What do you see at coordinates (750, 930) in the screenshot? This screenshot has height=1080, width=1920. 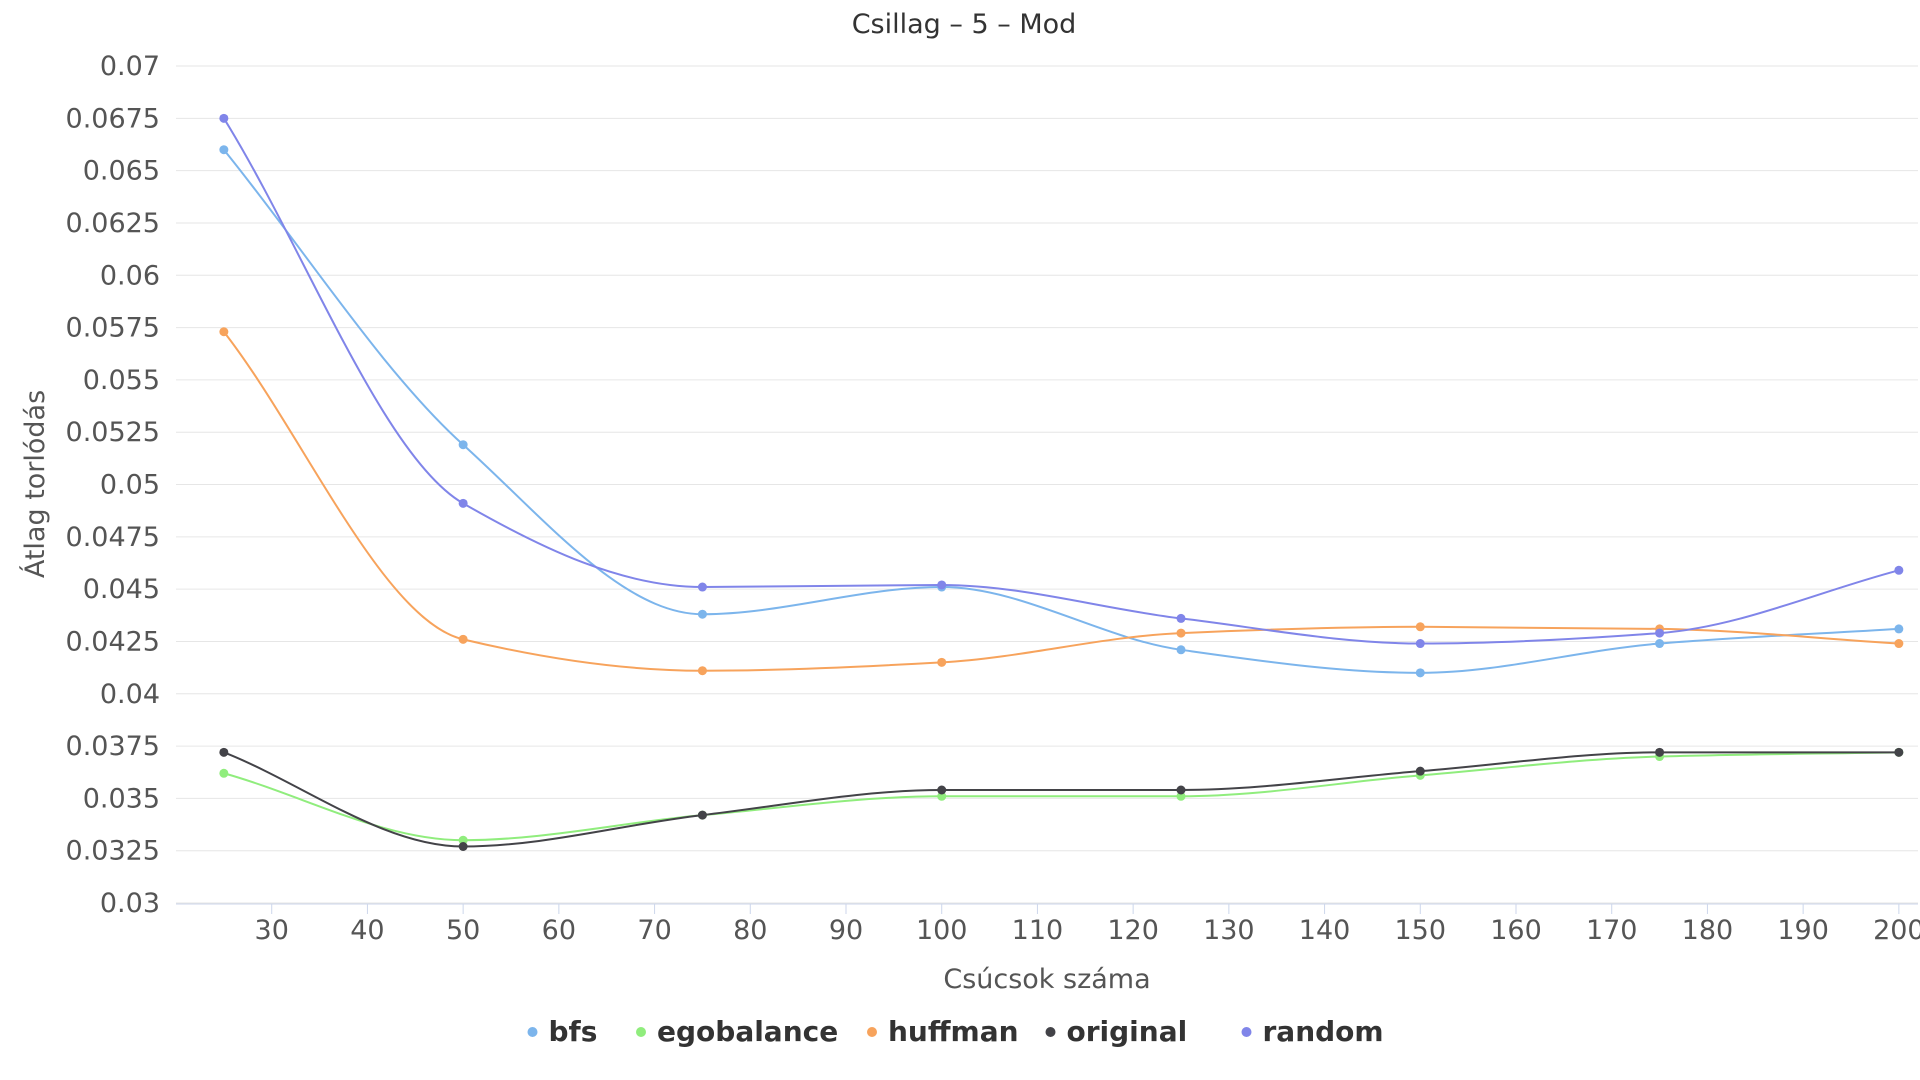 I see `x-tick-label: 80` at bounding box center [750, 930].